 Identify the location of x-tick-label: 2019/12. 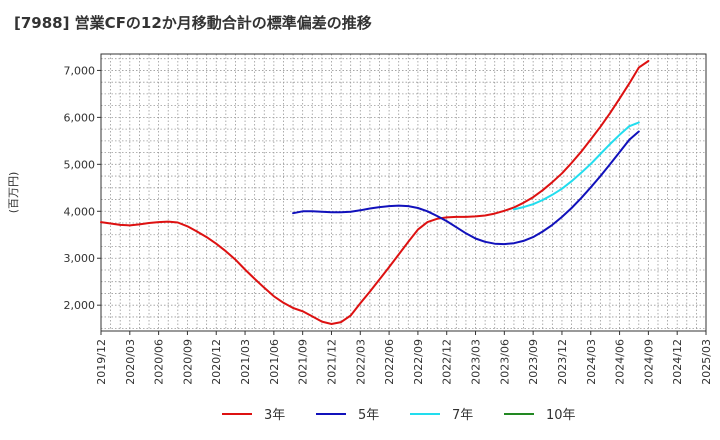
(101, 362).